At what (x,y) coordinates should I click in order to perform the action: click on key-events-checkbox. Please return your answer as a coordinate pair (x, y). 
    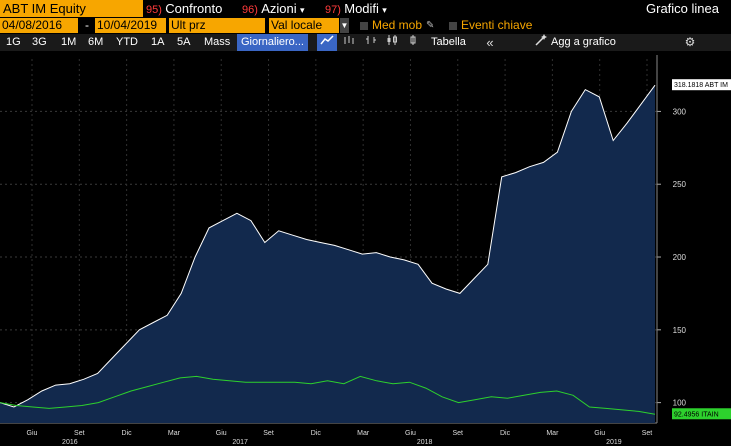
    Looking at the image, I should click on (453, 26).